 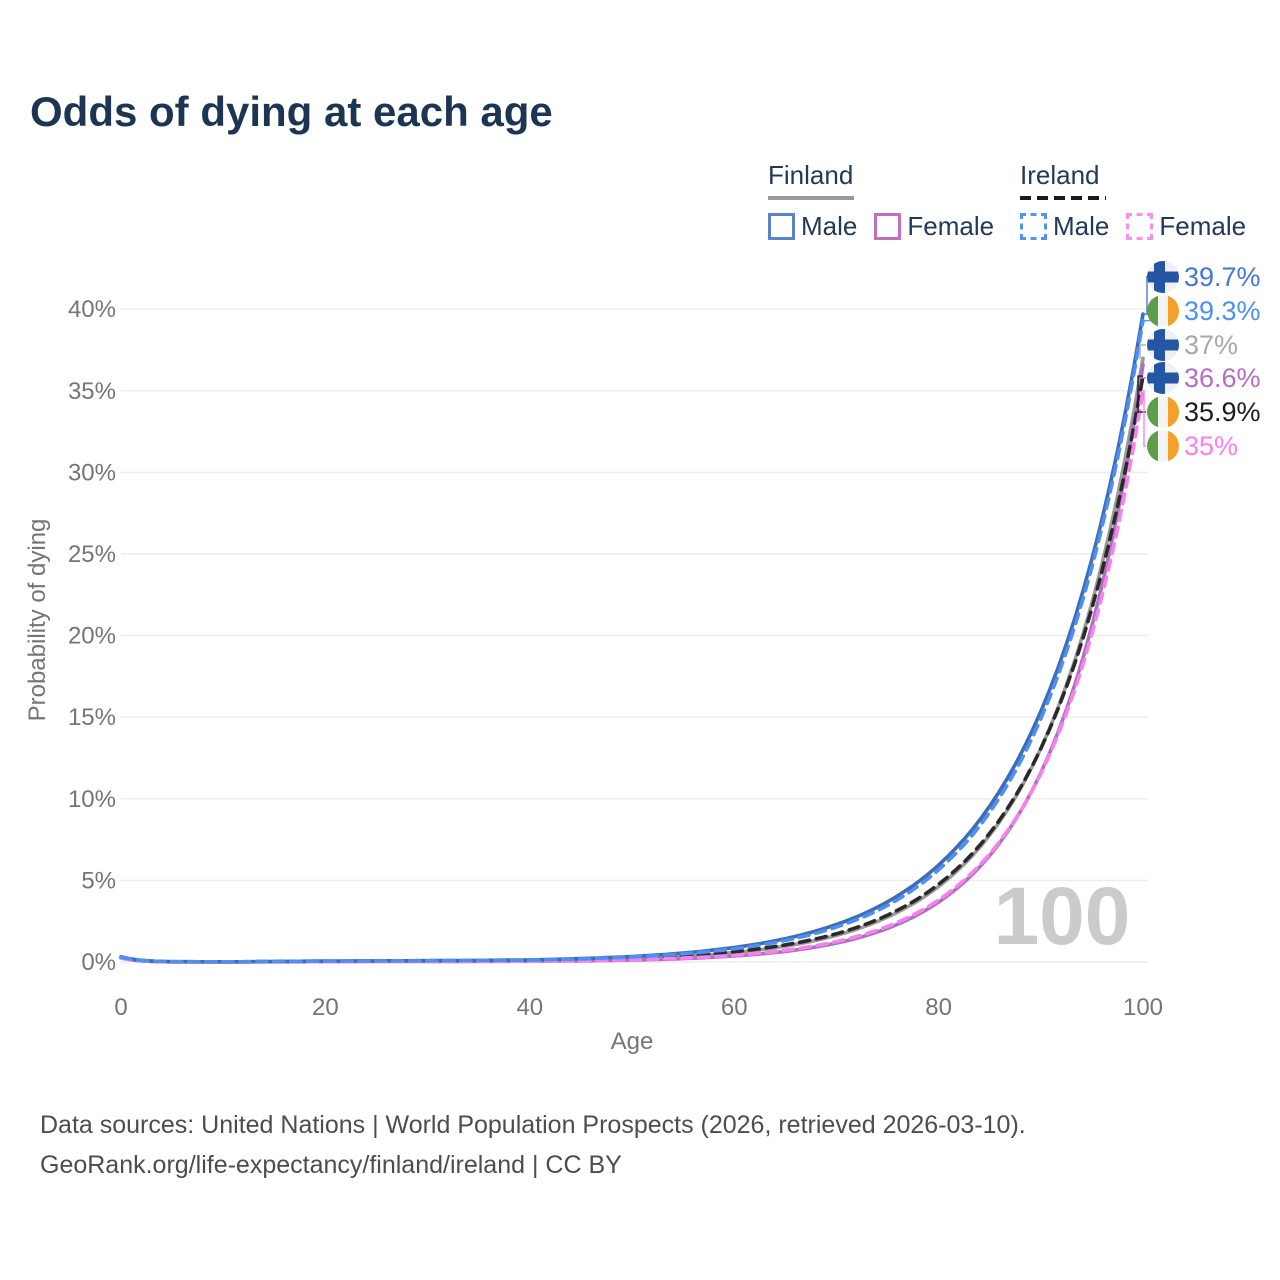 What do you see at coordinates (1145, 295) in the screenshot?
I see `leader-line-finland-male` at bounding box center [1145, 295].